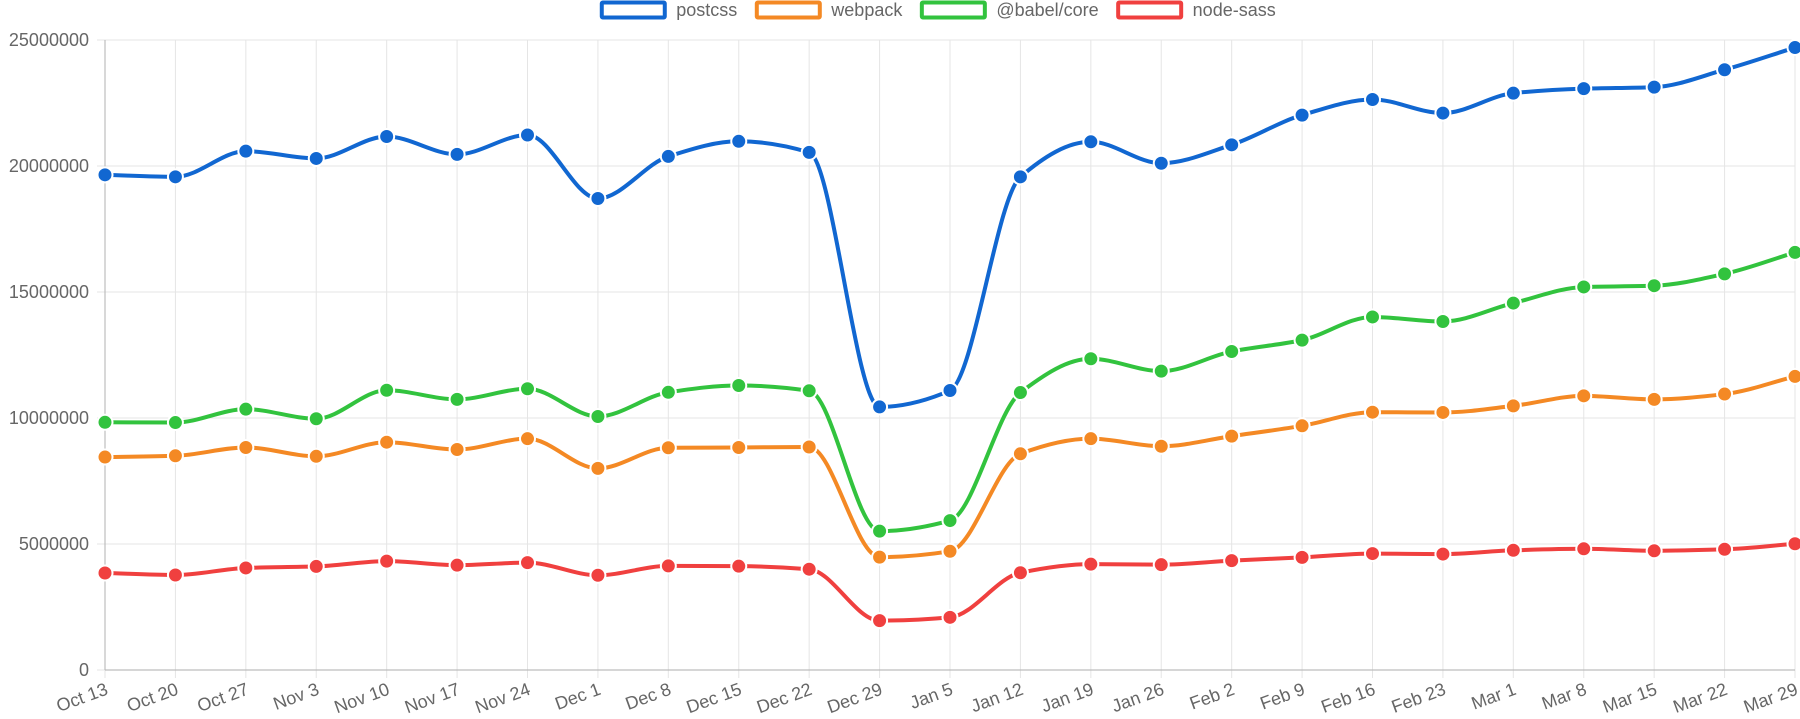 The height and width of the screenshot is (719, 1800). What do you see at coordinates (1010, 10) in the screenshot?
I see `legend-item: @babel/core` at bounding box center [1010, 10].